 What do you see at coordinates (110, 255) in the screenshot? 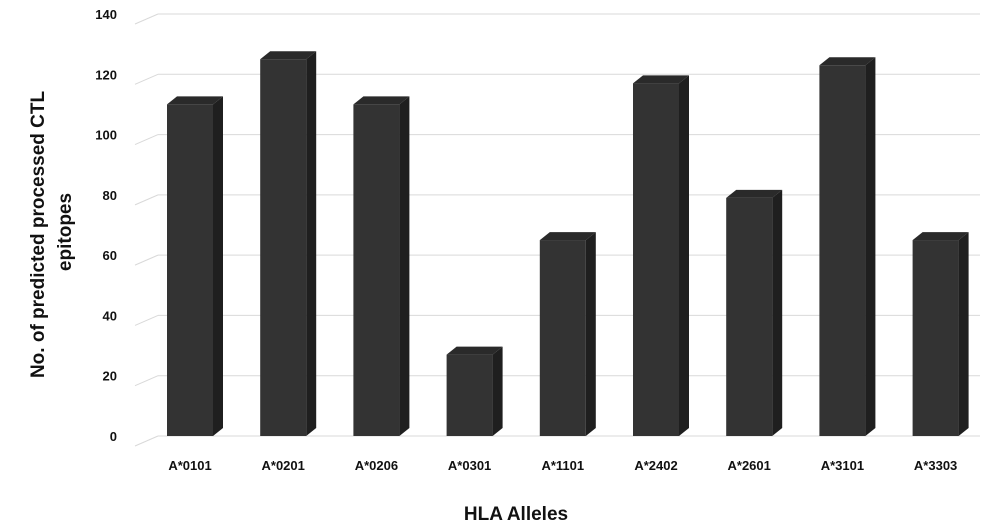
I see `y-tick-label: 60` at bounding box center [110, 255].